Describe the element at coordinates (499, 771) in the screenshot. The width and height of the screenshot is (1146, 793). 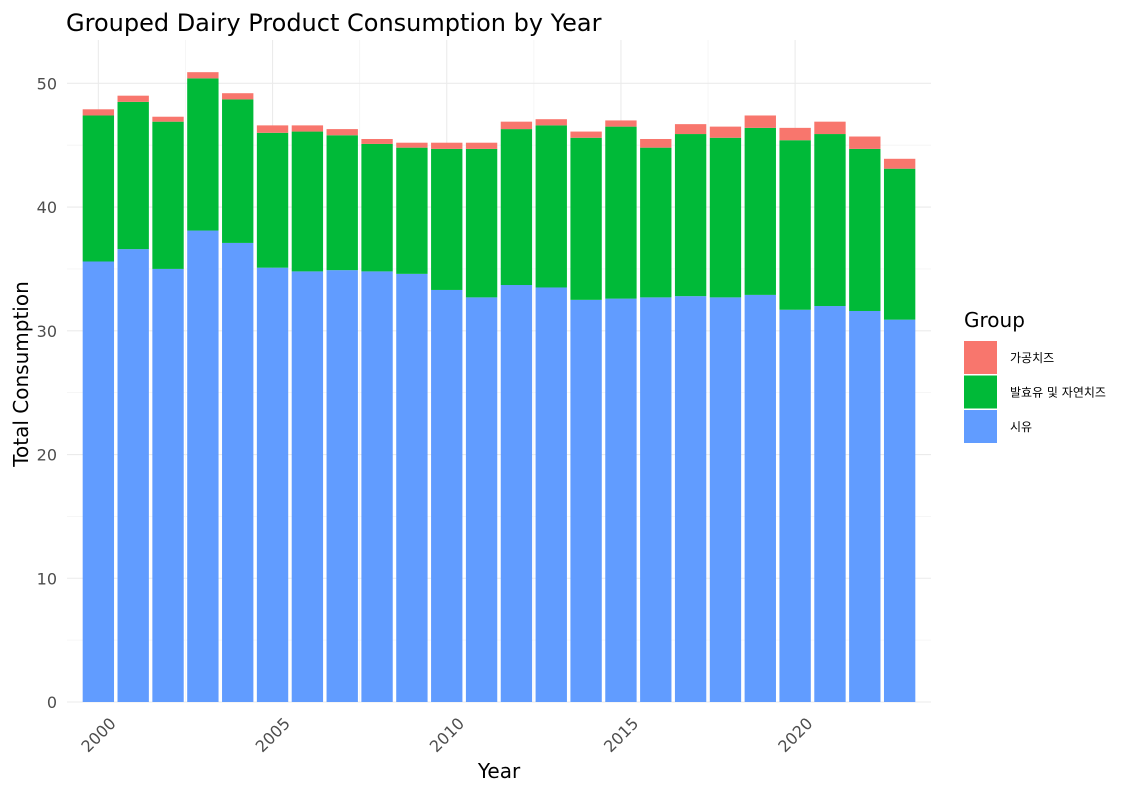
I see `x-axis-title: Year` at that location.